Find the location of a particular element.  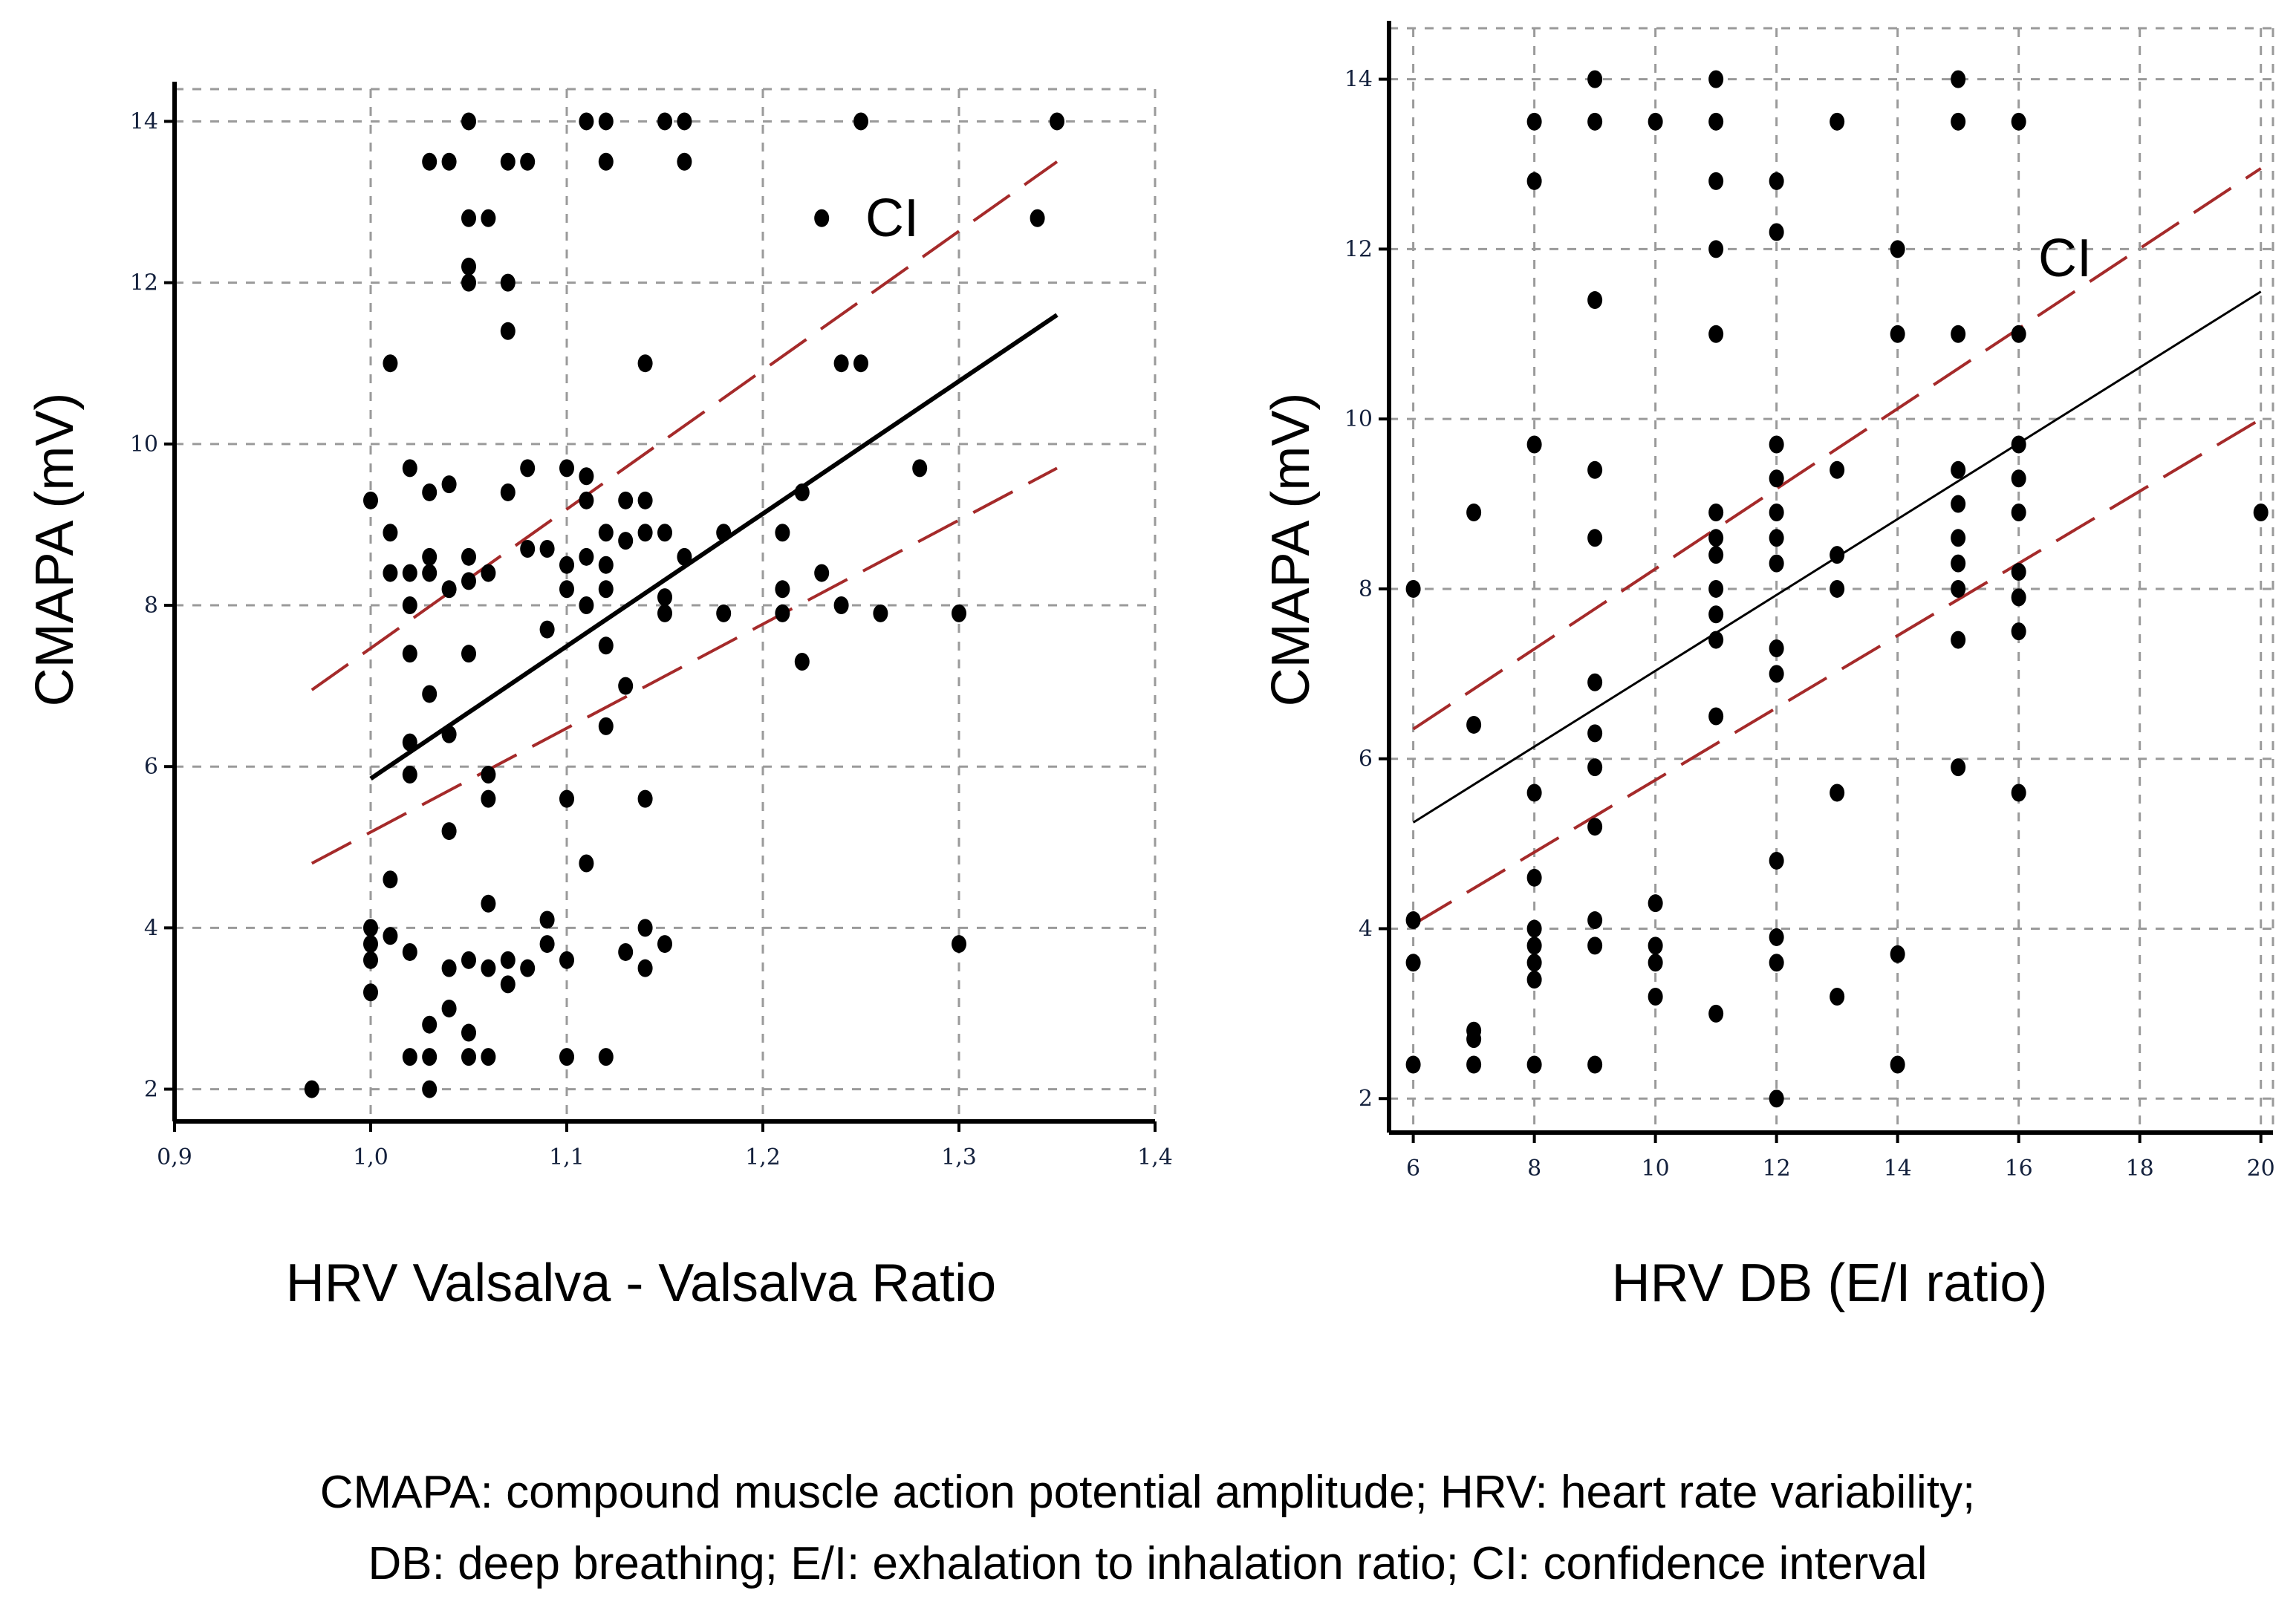

y-tick-label-deep-breathing-5: 12 is located at coordinates (1359, 249).